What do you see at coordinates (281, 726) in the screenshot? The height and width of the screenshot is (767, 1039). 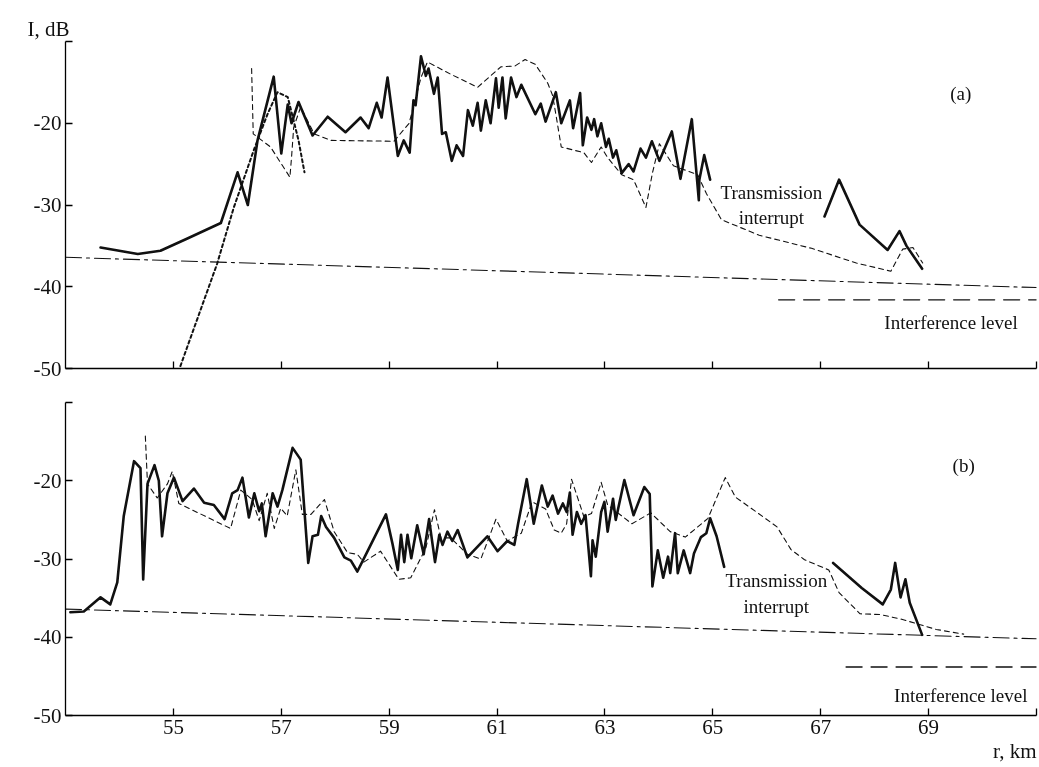 I see `x-tick-label: 57` at bounding box center [281, 726].